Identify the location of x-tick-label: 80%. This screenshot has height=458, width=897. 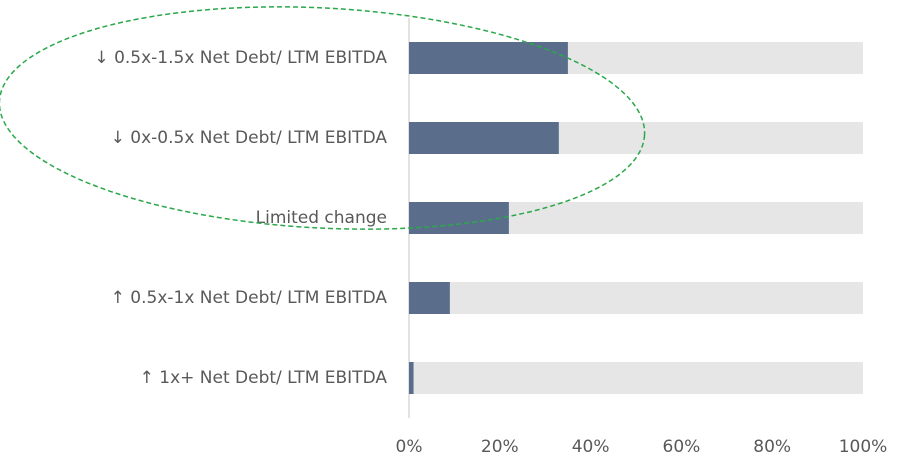
(772, 447).